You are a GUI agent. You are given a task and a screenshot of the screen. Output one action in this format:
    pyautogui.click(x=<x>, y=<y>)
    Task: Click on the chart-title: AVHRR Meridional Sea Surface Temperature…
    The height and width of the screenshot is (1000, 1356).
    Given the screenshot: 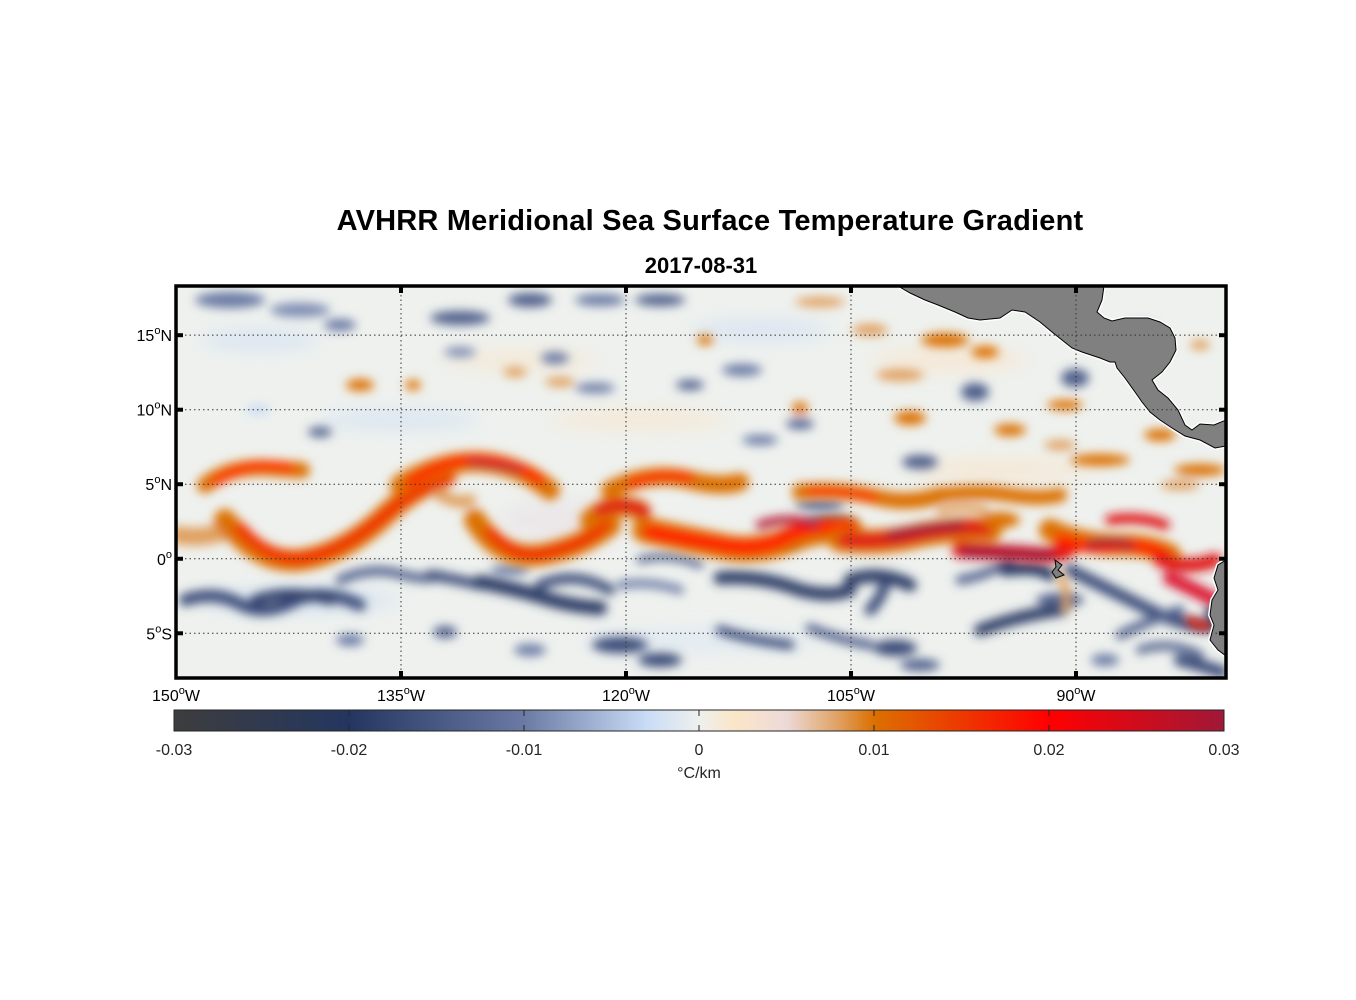 What is the action you would take?
    pyautogui.click(x=710, y=221)
    